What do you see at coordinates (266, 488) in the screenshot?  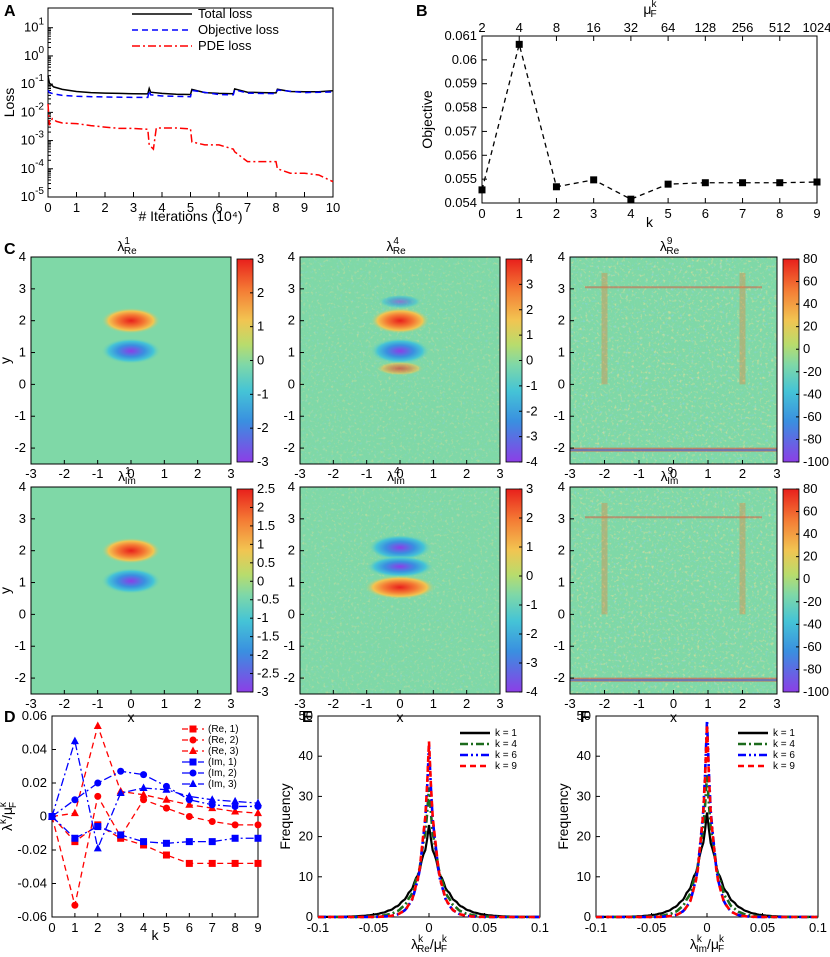 I see `colorbar-tick-label: 2.5` at bounding box center [266, 488].